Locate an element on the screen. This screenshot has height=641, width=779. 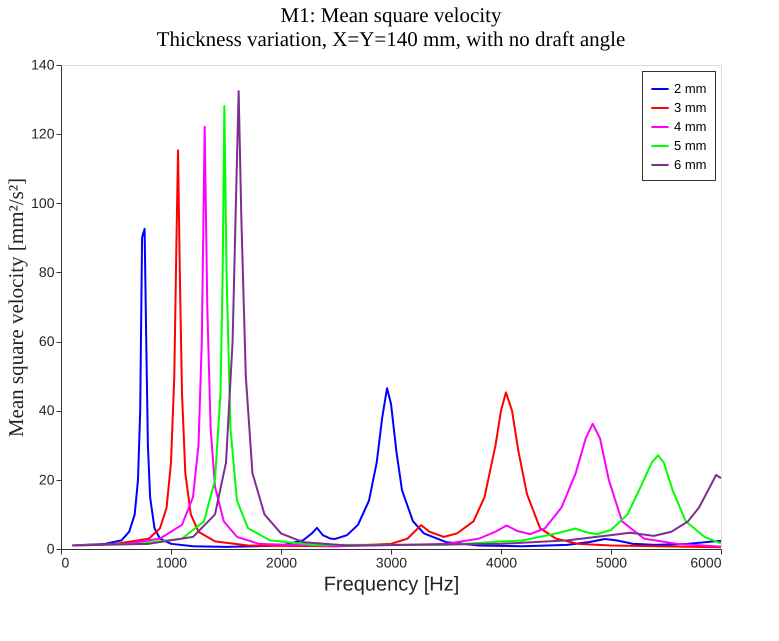
y-tick-label: 100 is located at coordinates (43, 202).